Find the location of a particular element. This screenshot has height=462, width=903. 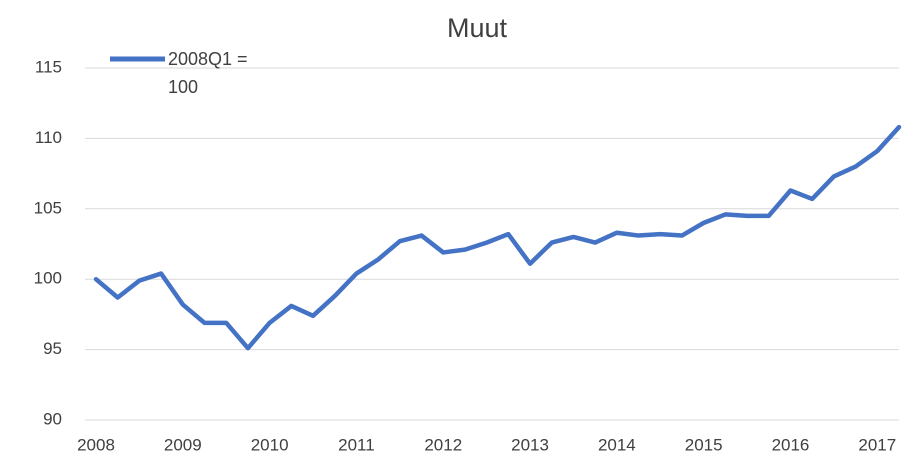

chart-title: Muut is located at coordinates (477, 28).